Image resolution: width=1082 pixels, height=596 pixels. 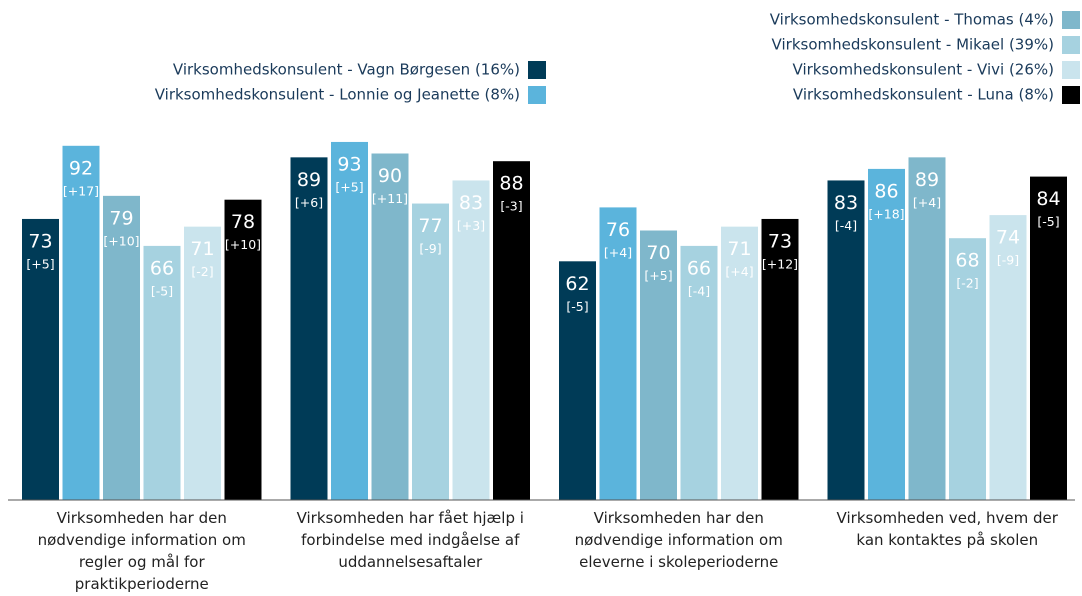 I want to click on value-label: 77, so click(x=430, y=226).